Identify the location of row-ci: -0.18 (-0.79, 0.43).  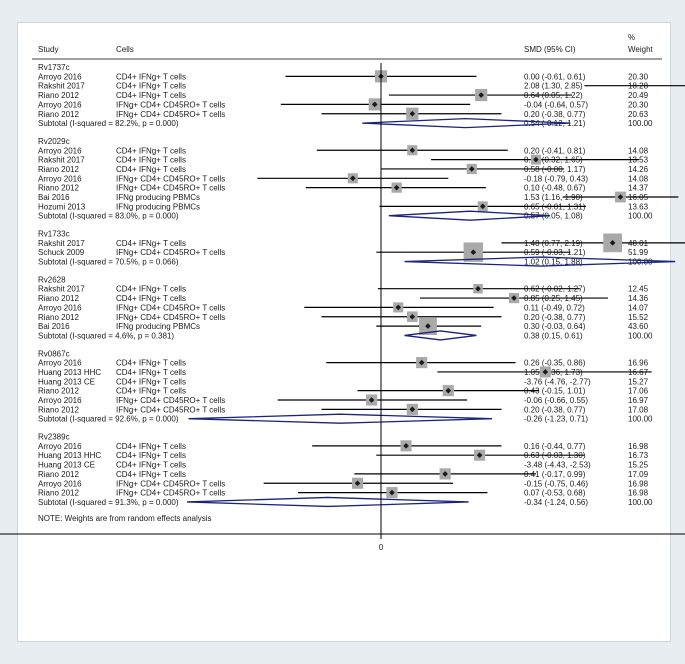
(556, 178).